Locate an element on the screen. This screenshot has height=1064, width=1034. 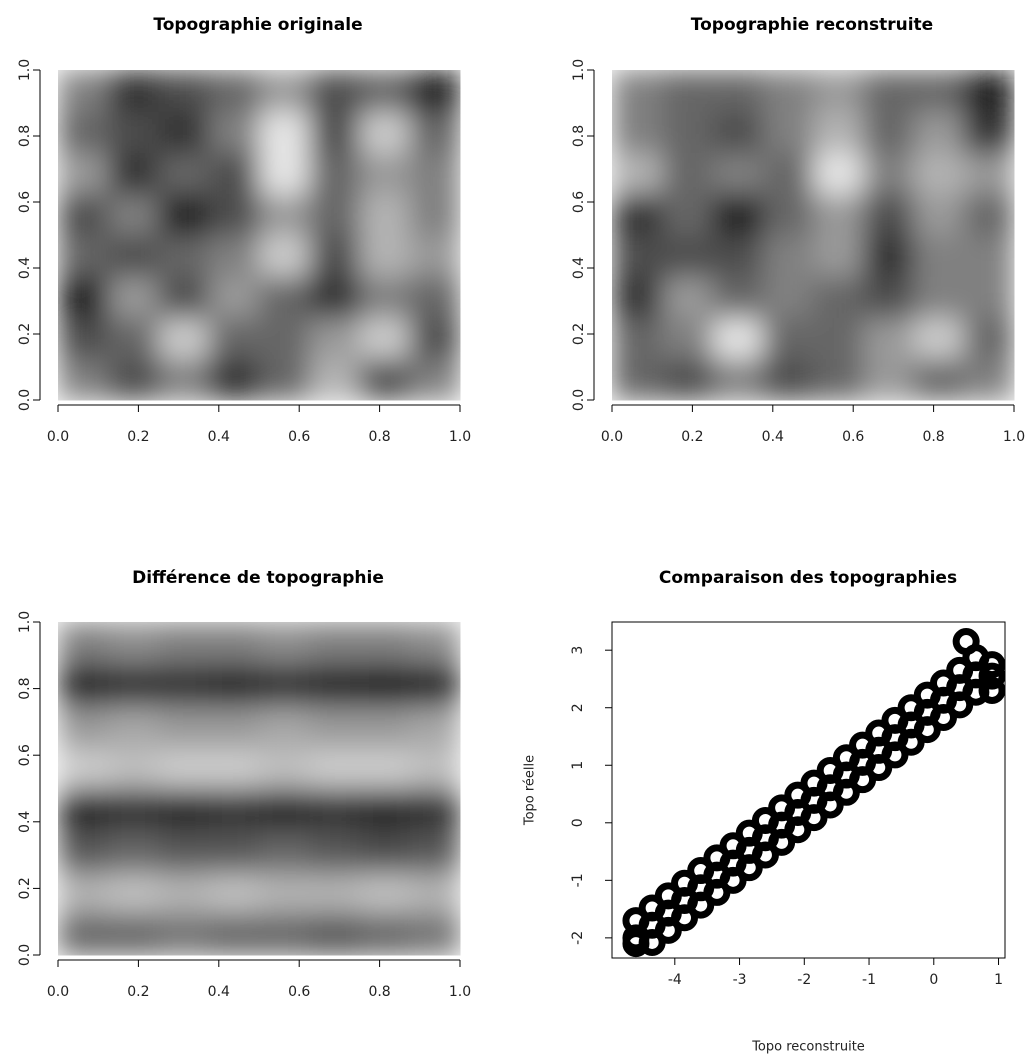
x-tick-label: 0.6 is located at coordinates (853, 437).